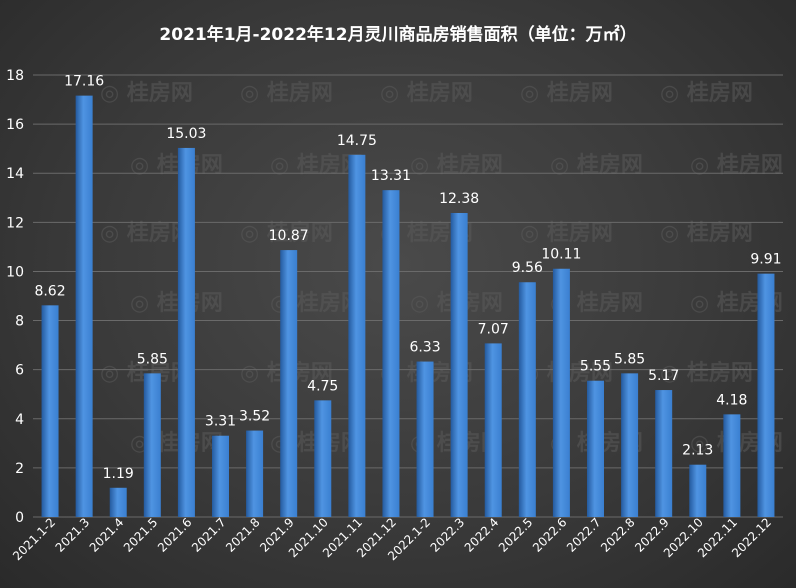 Image resolution: width=796 pixels, height=588 pixels. What do you see at coordinates (186, 134) in the screenshot?
I see `data-label: 15.03` at bounding box center [186, 134].